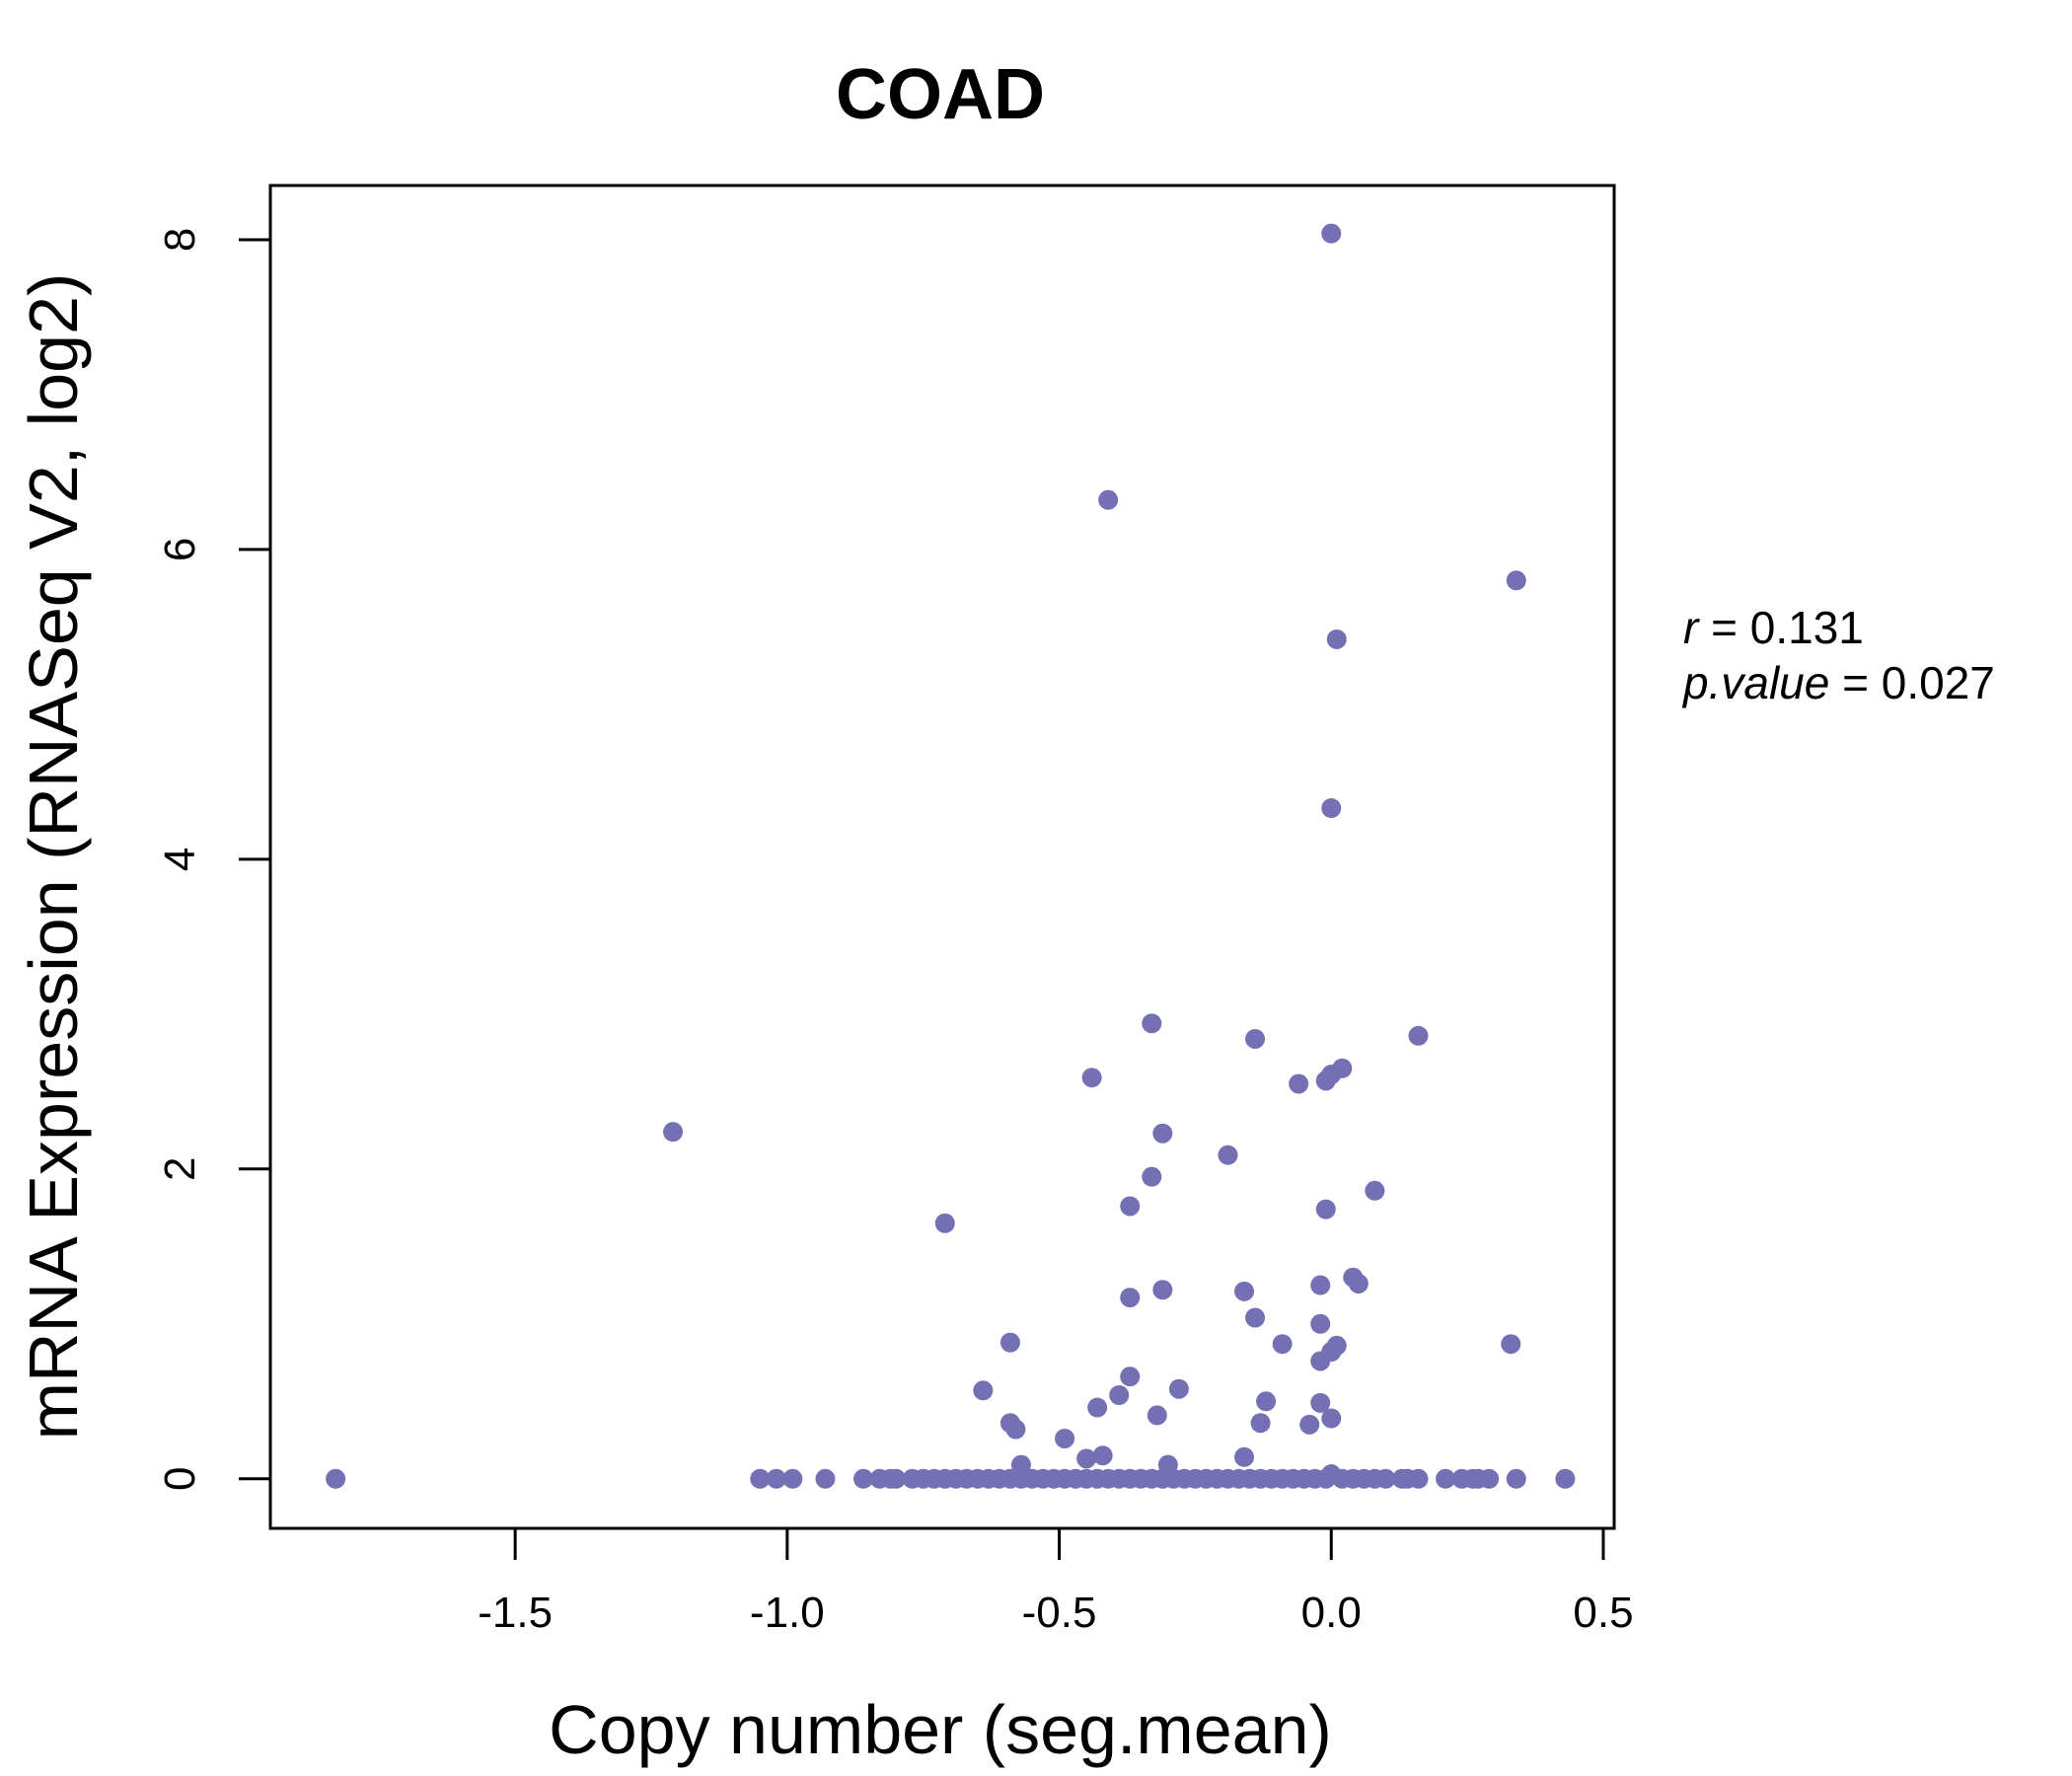  What do you see at coordinates (515, 1613) in the screenshot?
I see `x-tick-label: -1.5` at bounding box center [515, 1613].